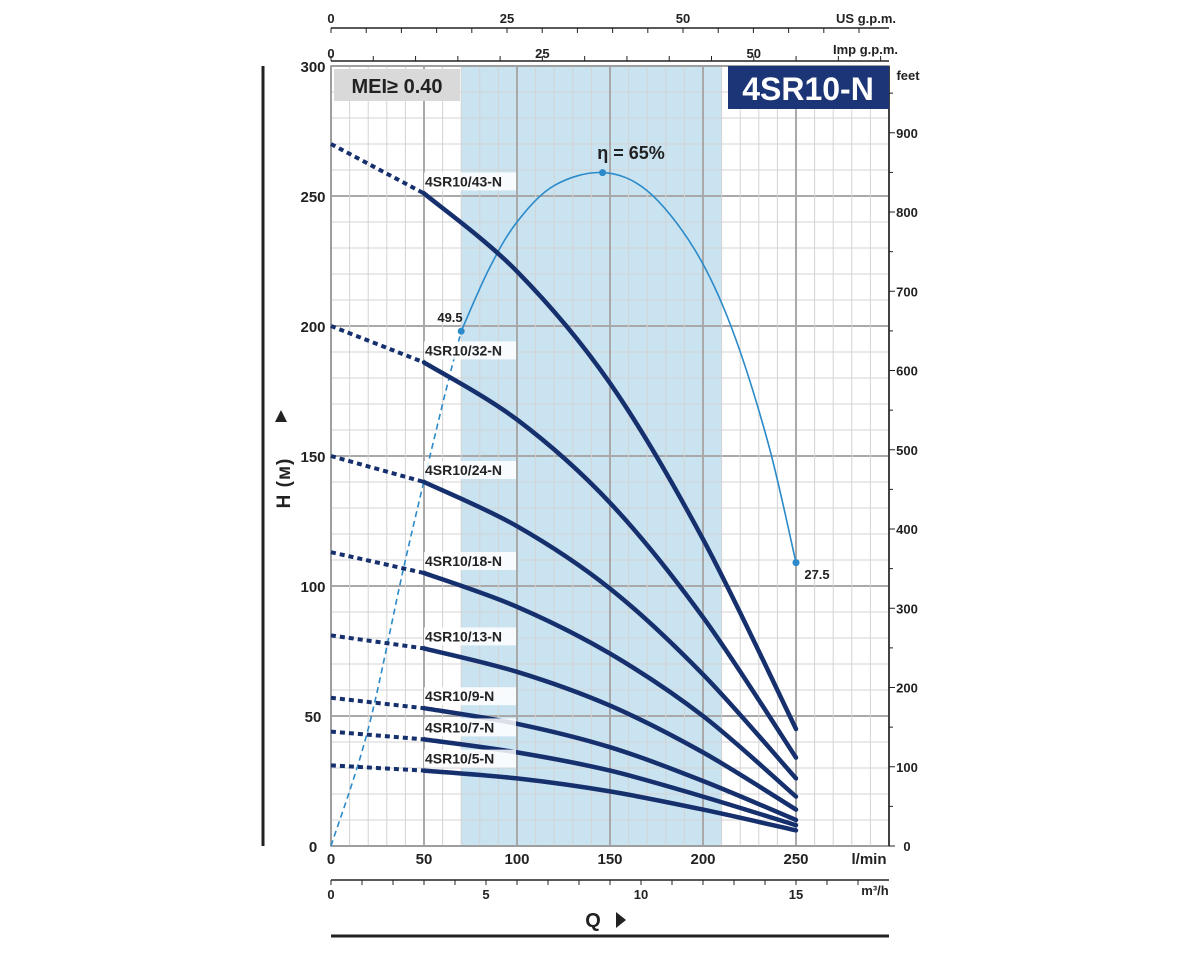 The width and height of the screenshot is (1177, 963). I want to click on pump-curve-4SR10/24-N, so click(610, 630).